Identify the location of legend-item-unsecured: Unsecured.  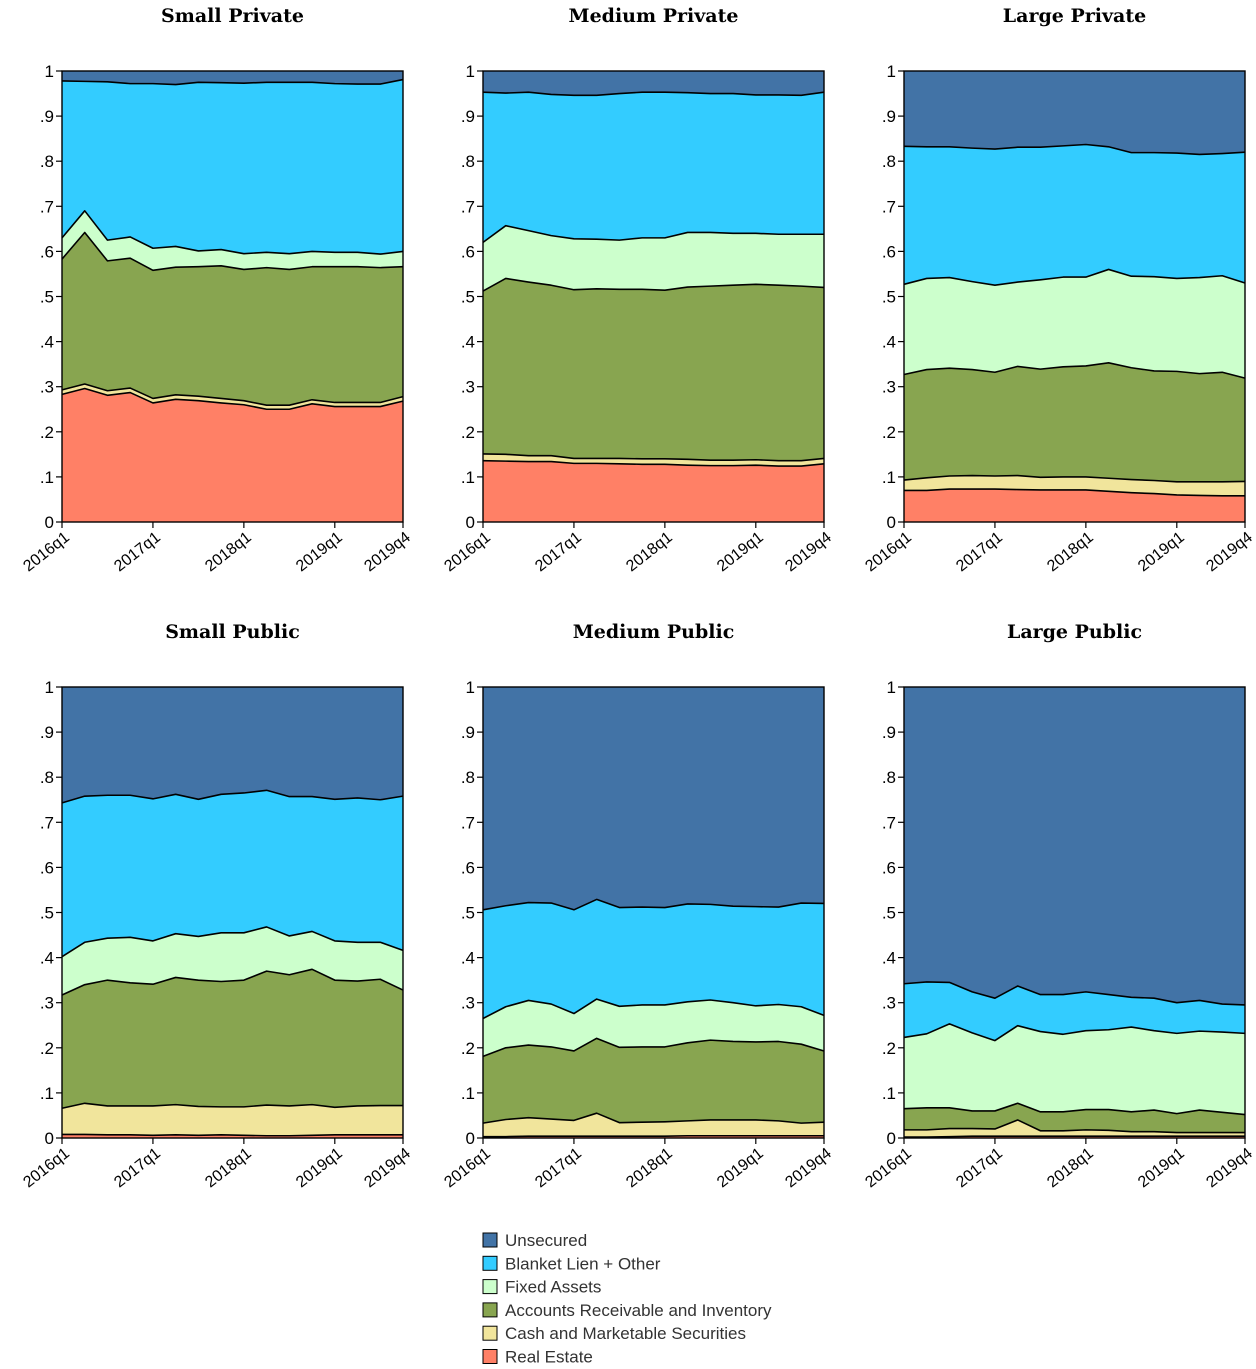
(534, 1240).